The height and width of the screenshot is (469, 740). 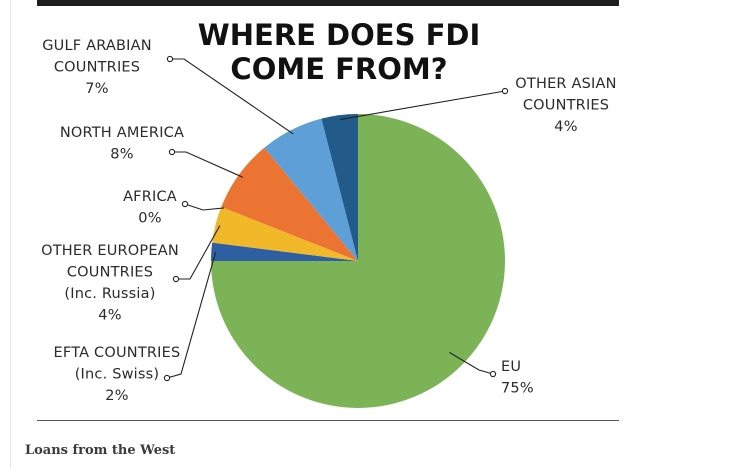 I want to click on infographic-bottom-rule, so click(x=328, y=420).